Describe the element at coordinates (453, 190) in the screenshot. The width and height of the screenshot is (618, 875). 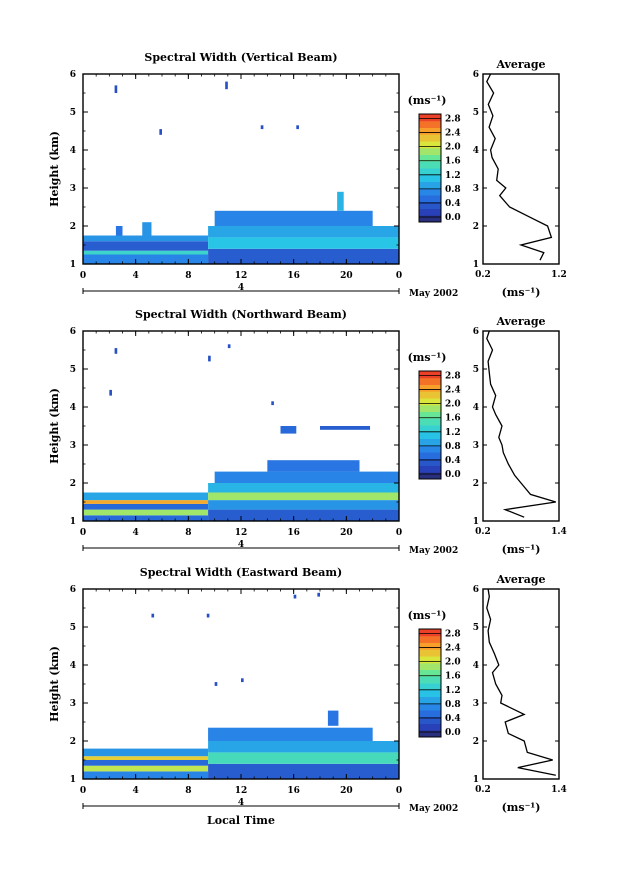
I see `colorbar-tick-label: 0.8` at that location.